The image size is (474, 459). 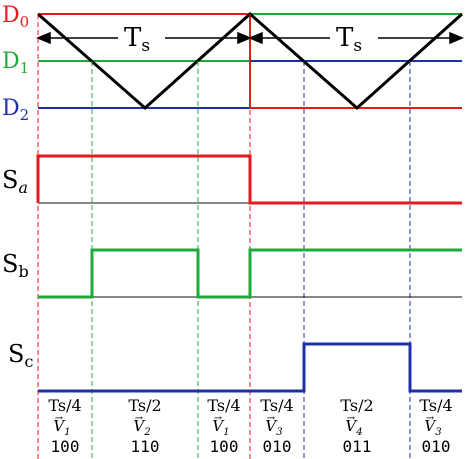 What do you see at coordinates (141, 427) in the screenshot?
I see `interval-vector: V2` at bounding box center [141, 427].